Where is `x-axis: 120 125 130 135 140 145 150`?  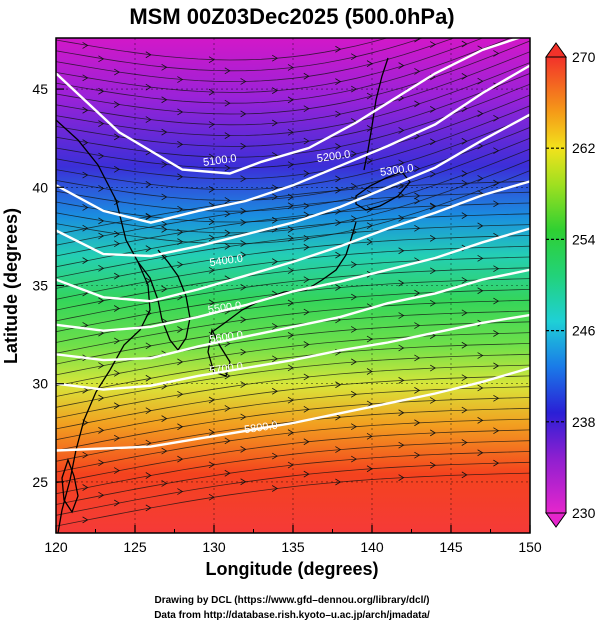 x-axis: 120 125 130 135 140 145 150 is located at coordinates (293, 540).